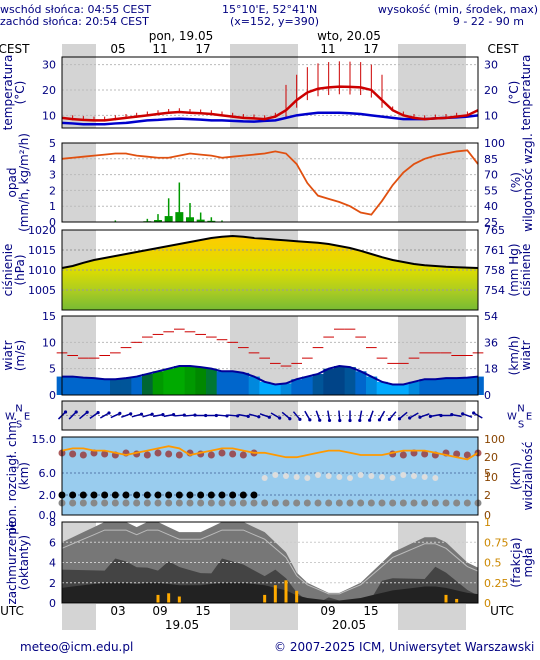 Image resolution: width=540 pixels, height=660 pixels. Describe the element at coordinates (270, 592) in the screenshot. I see `low-cloud-area` at that location.